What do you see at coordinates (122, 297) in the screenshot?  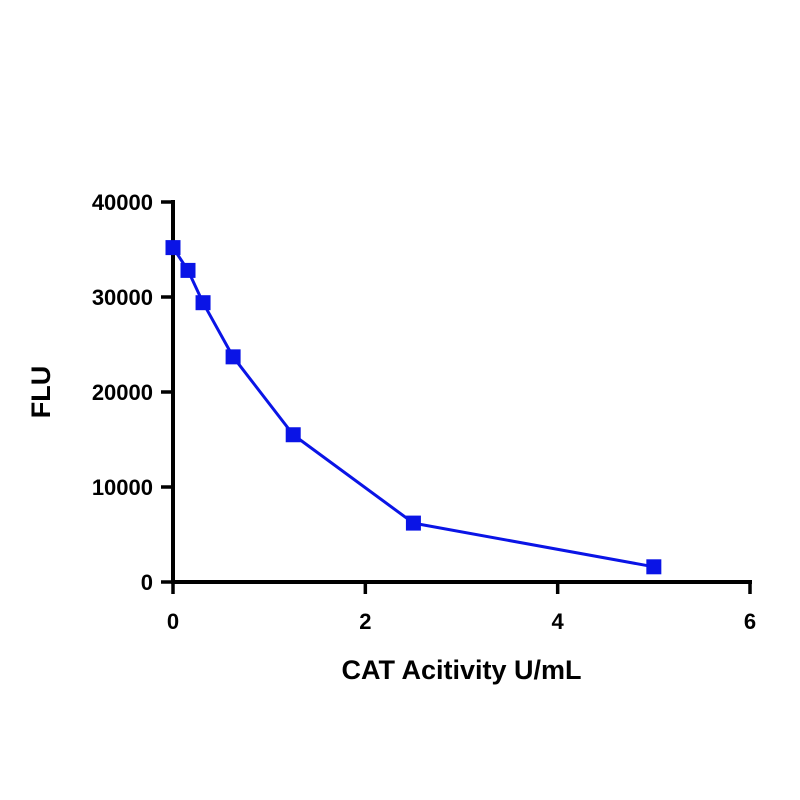 I see `y-tick-label: 30000` at bounding box center [122, 297].